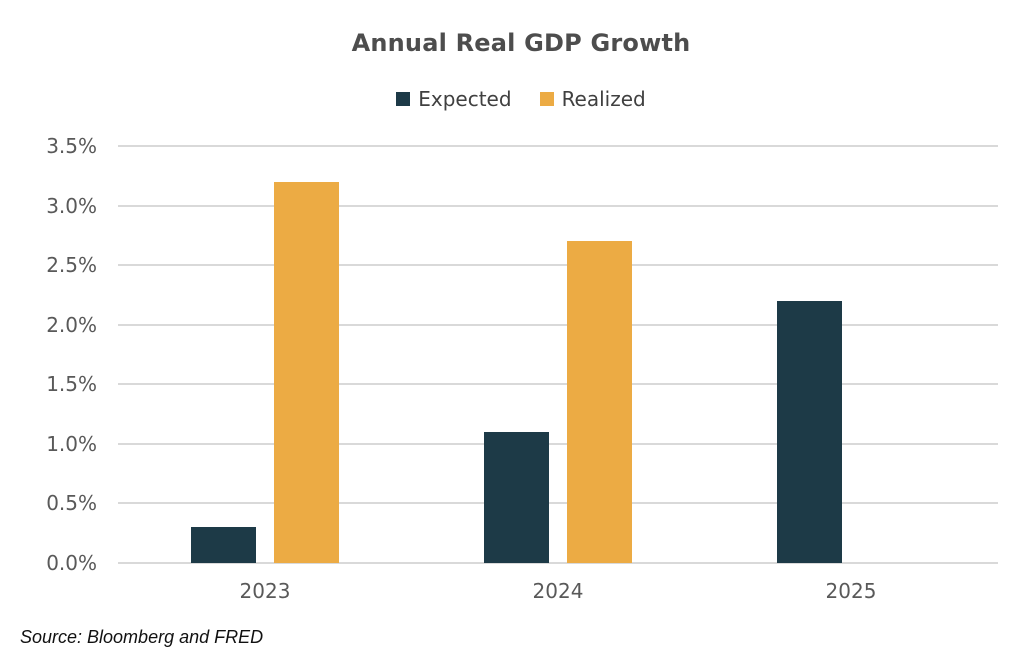 This screenshot has width=1024, height=659. I want to click on y-axis-tick-label: 1.5%, so click(71, 384).